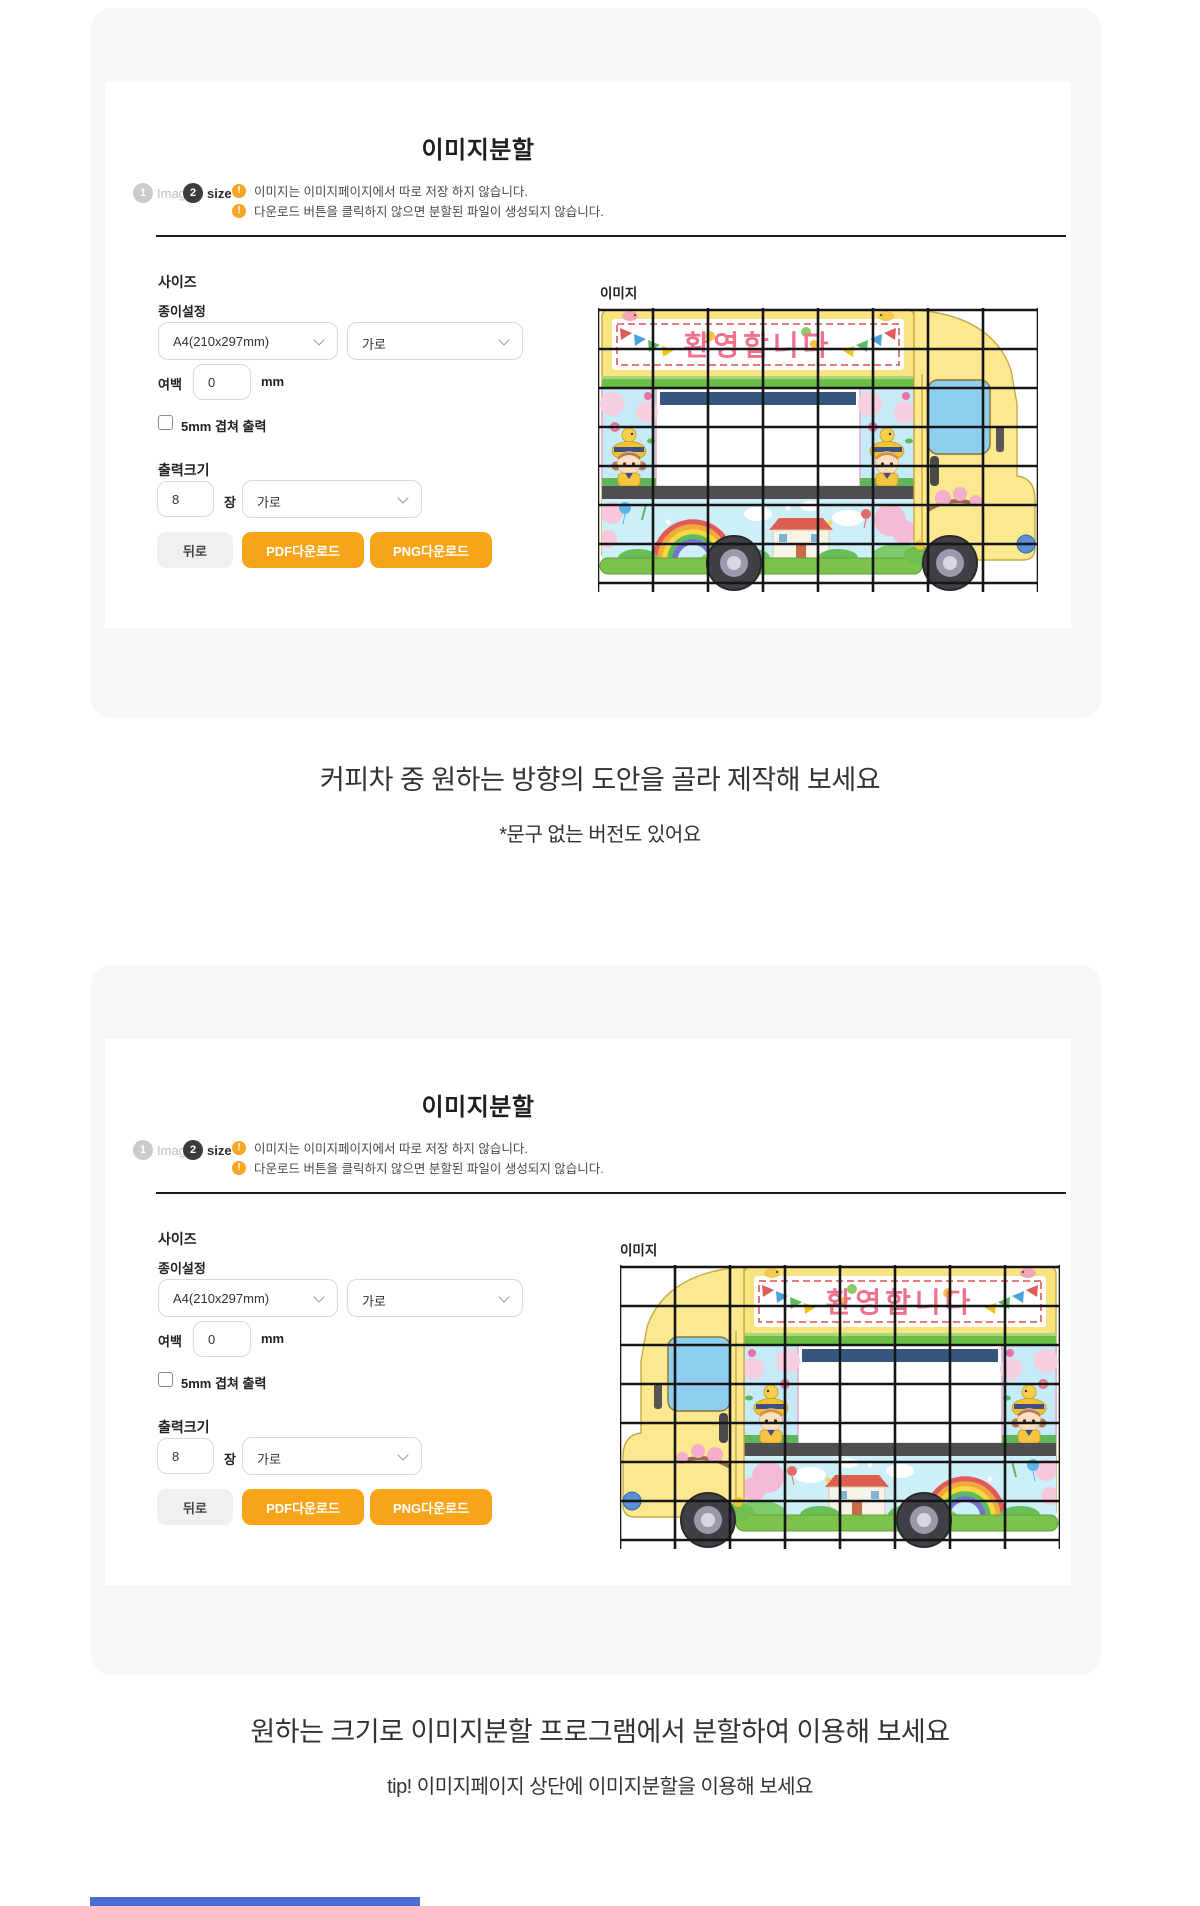  Describe the element at coordinates (840, 1410) in the screenshot. I see `split-preview-truck-left: 환영합니다` at that location.